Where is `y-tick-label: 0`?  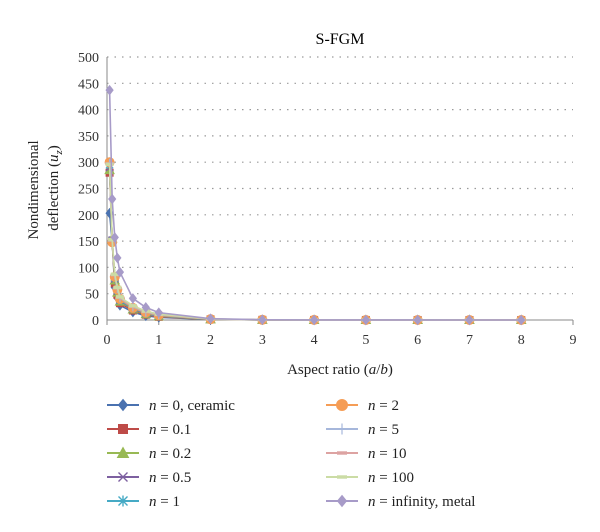
y-tick-label: 0 is located at coordinates (95, 321).